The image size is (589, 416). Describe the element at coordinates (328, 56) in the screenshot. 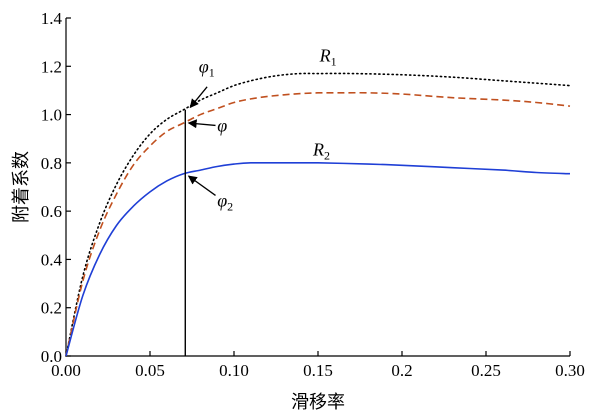

I see `annotation-label-R1: R1` at that location.